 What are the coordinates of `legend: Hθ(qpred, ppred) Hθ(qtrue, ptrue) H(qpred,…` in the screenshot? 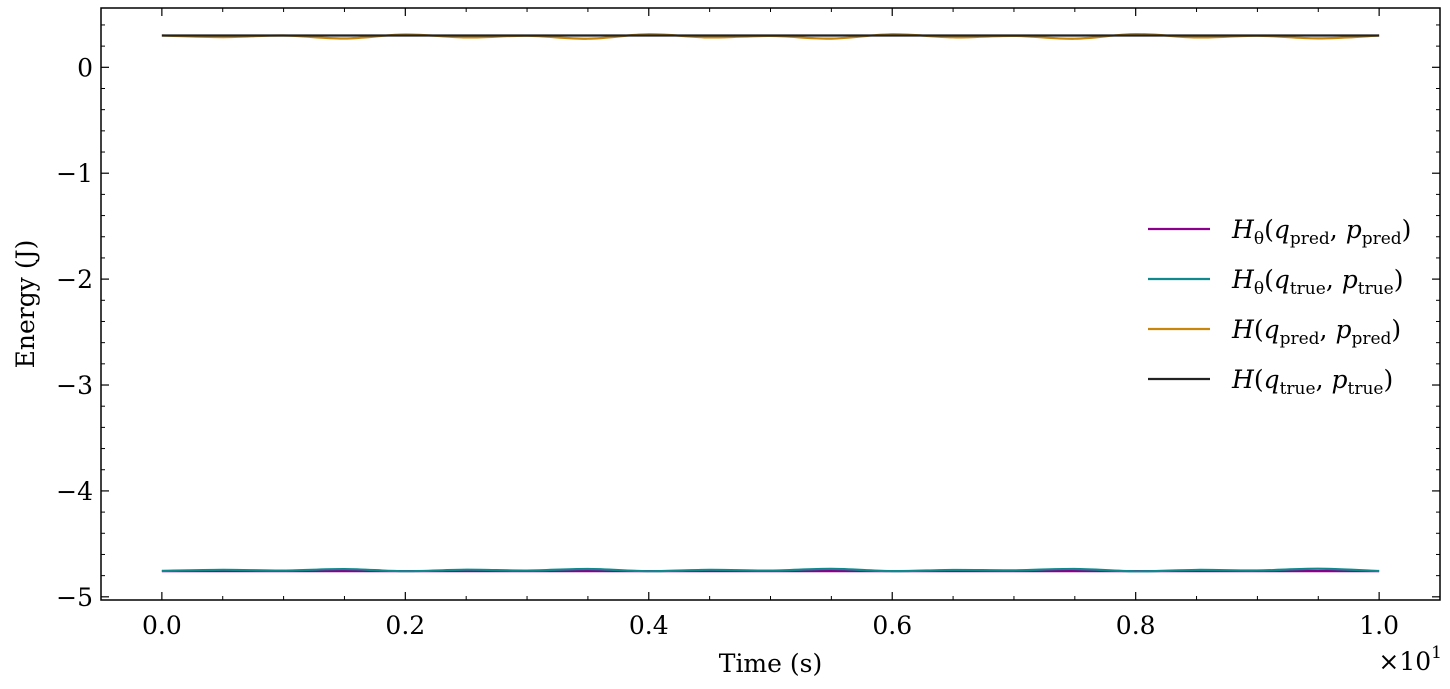 It's located at (1279, 307).